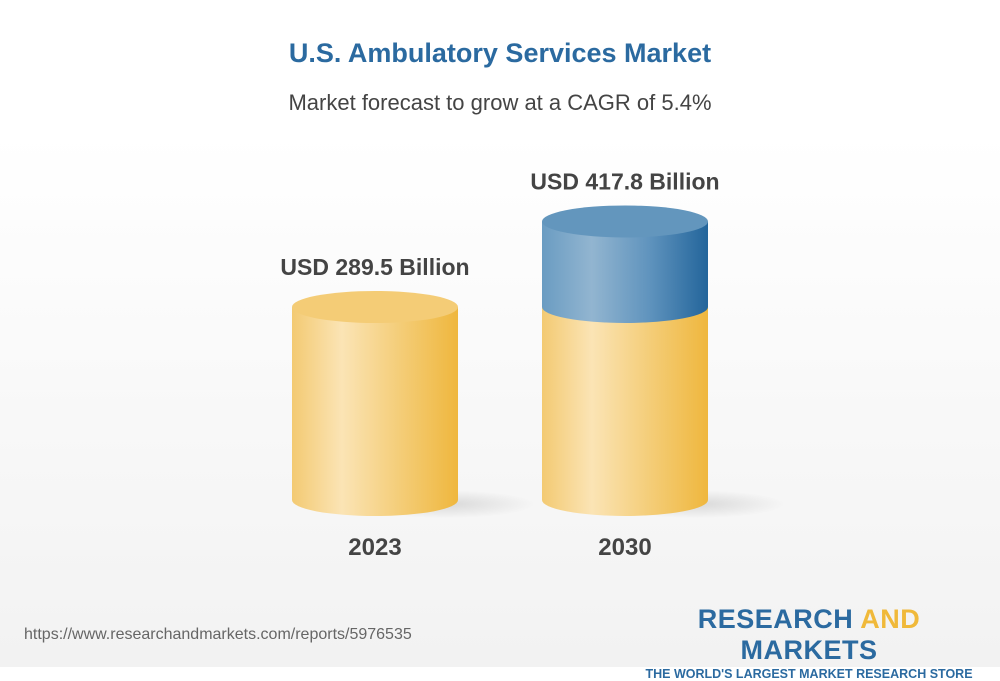 The width and height of the screenshot is (1000, 681). What do you see at coordinates (374, 547) in the screenshot?
I see `category-label: 2023` at bounding box center [374, 547].